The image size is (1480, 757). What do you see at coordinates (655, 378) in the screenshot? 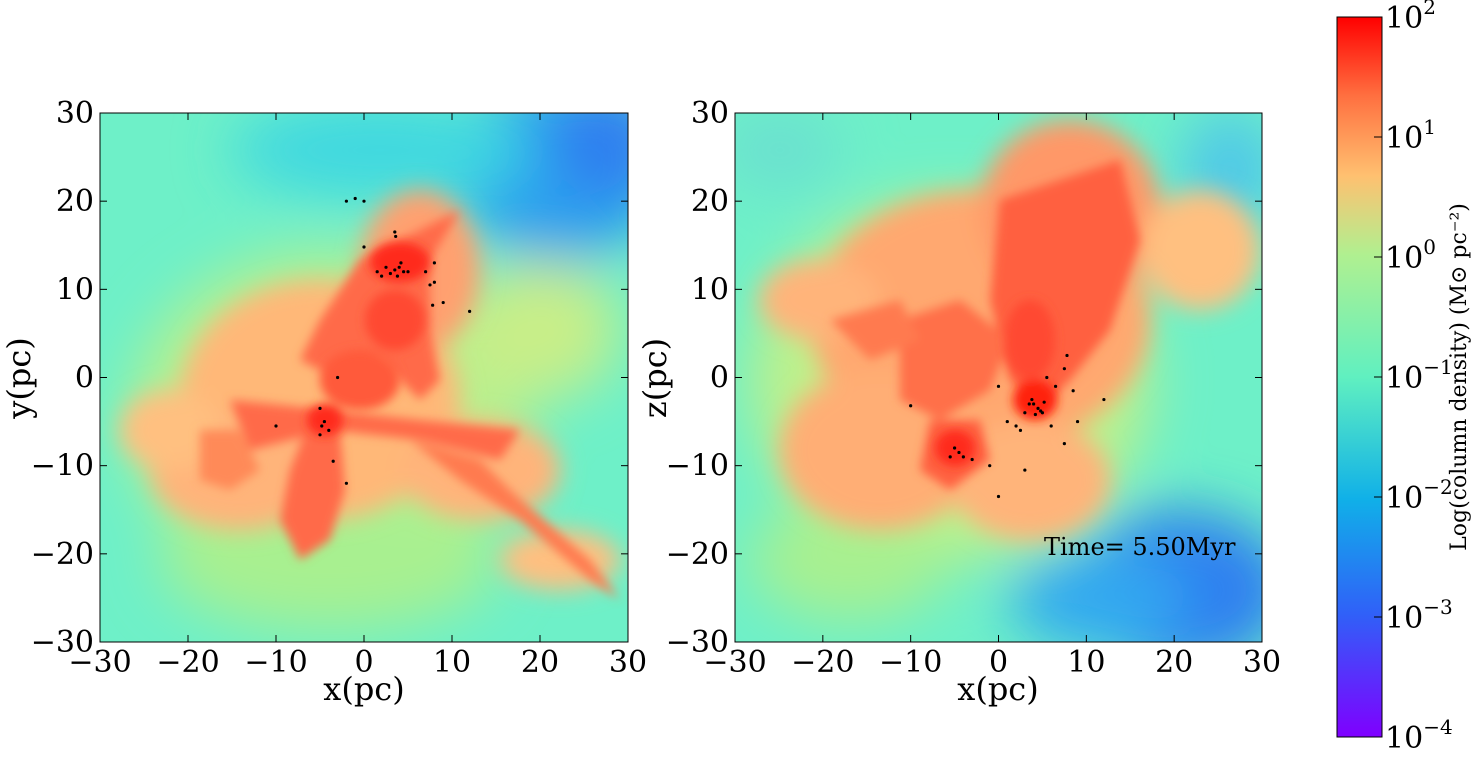
I see `xz-ylabel: z(pc)` at bounding box center [655, 378].